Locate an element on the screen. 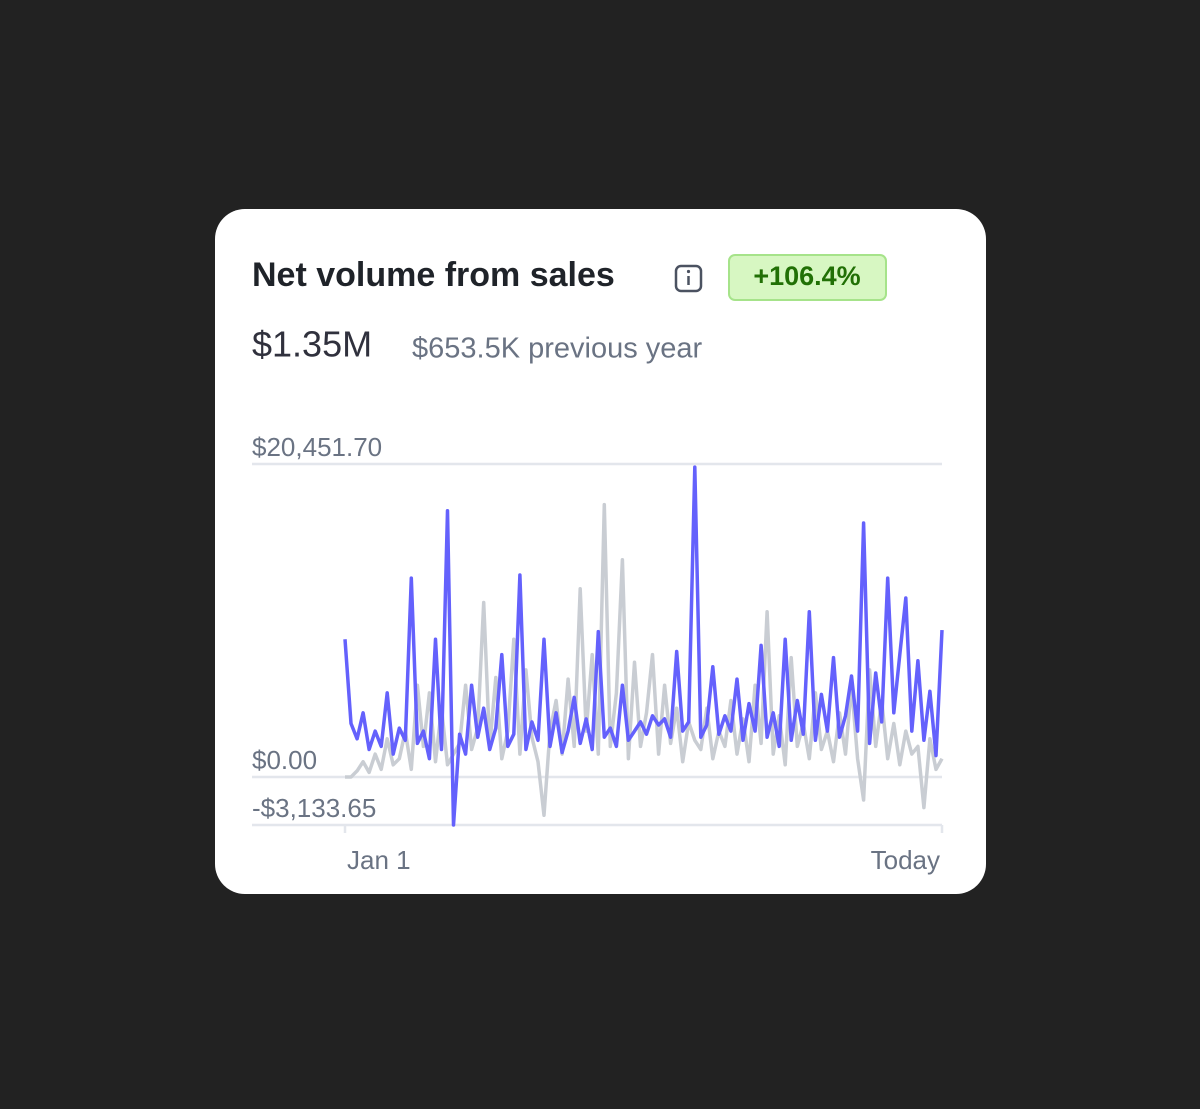 Image resolution: width=1200 pixels, height=1109 pixels. total-value: $1.35M is located at coordinates (312, 344).